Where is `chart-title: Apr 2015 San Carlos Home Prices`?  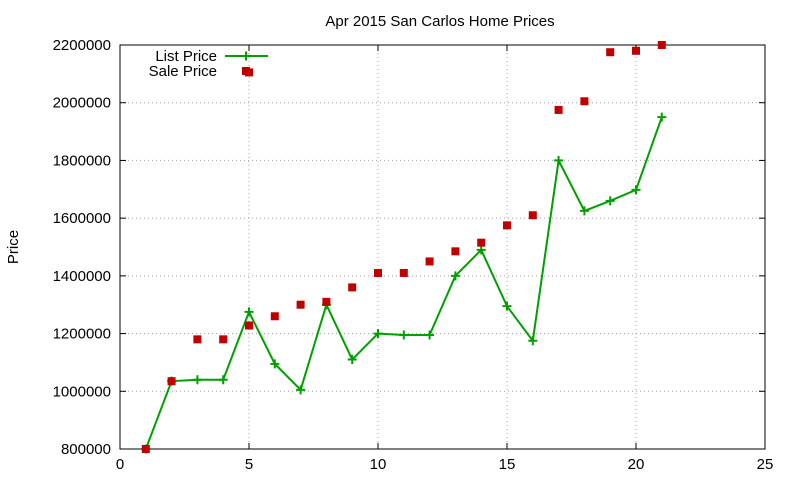
chart-title: Apr 2015 San Carlos Home Prices is located at coordinates (439, 21).